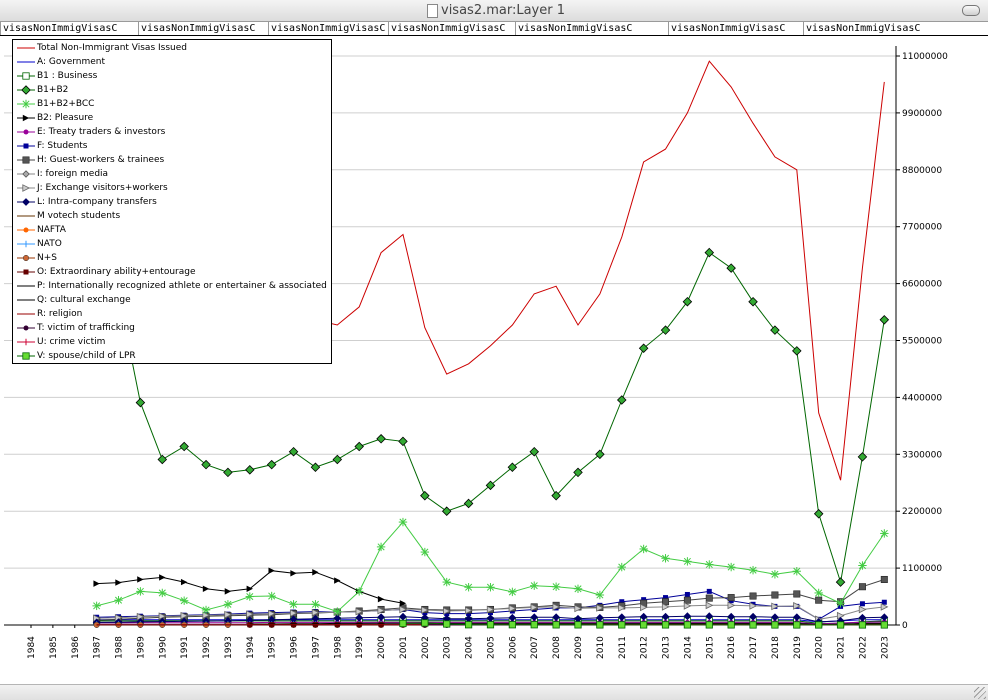 This screenshot has height=700, width=988. What do you see at coordinates (470, 647) in the screenshot?
I see `x-tick-label: 2004` at bounding box center [470, 647].